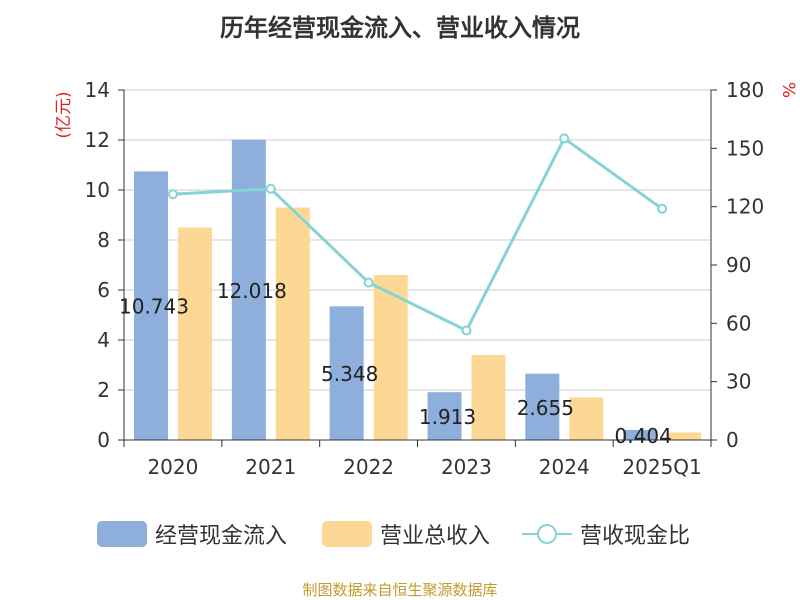 Image resolution: width=800 pixels, height=600 pixels. I want to click on right-tick-label: 120, so click(745, 207).